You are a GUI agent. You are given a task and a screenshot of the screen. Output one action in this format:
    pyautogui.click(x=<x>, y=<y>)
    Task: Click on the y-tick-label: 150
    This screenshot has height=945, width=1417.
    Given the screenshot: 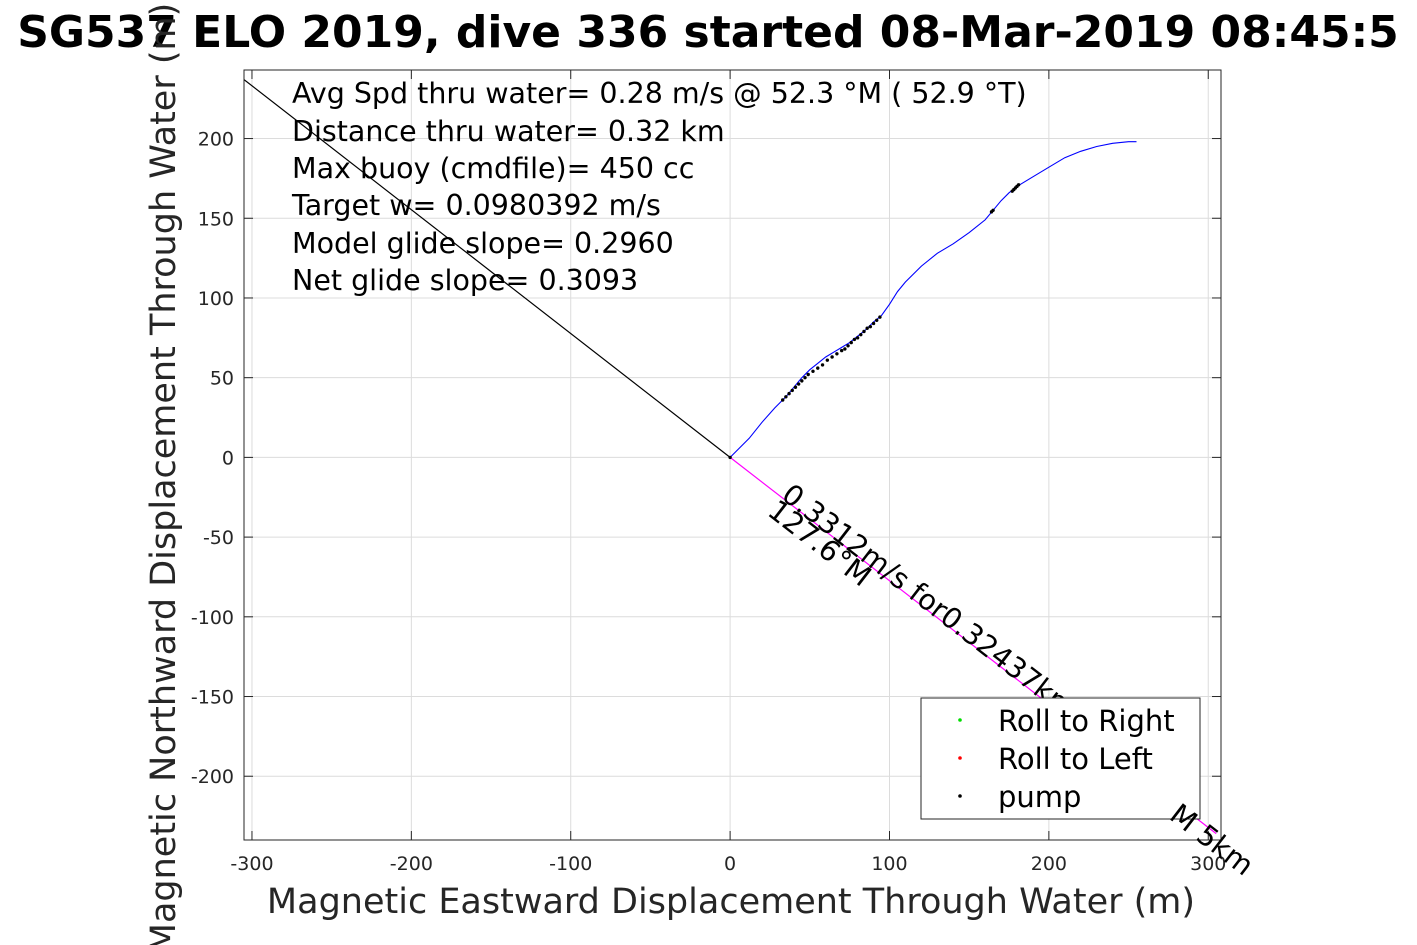 What is the action you would take?
    pyautogui.click(x=216, y=219)
    